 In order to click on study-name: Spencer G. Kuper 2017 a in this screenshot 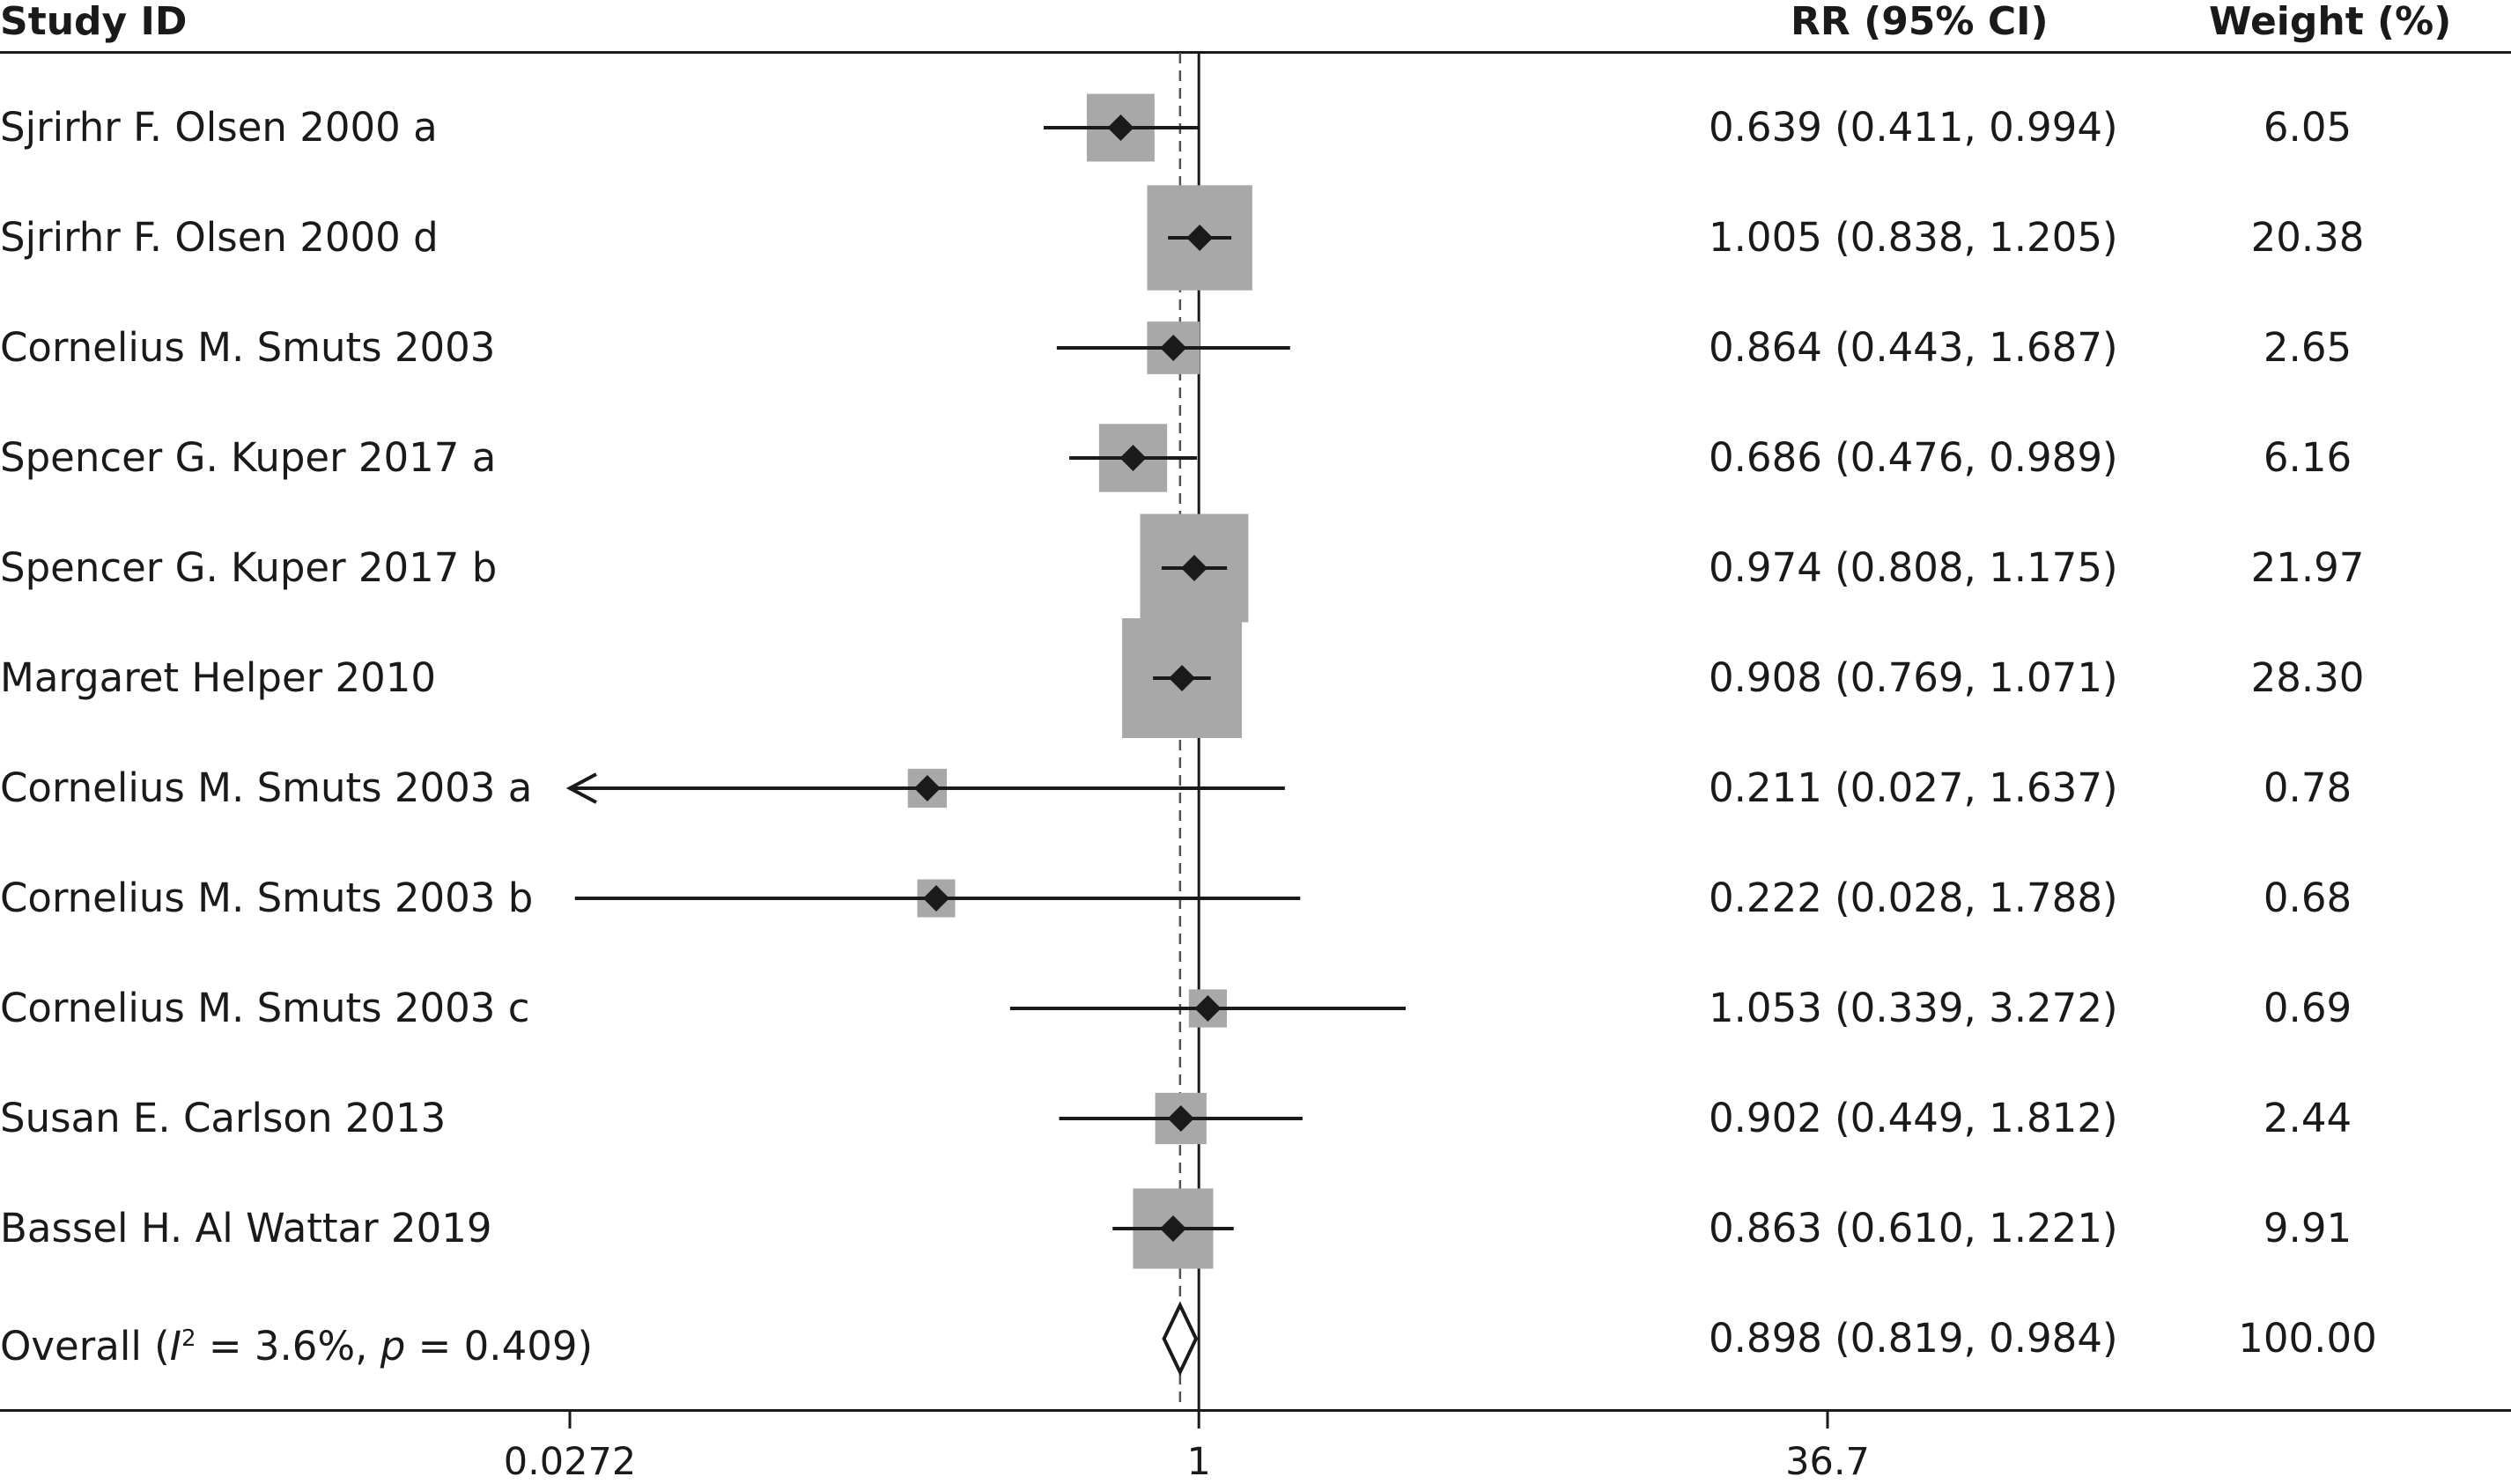, I will do `click(248, 457)`.